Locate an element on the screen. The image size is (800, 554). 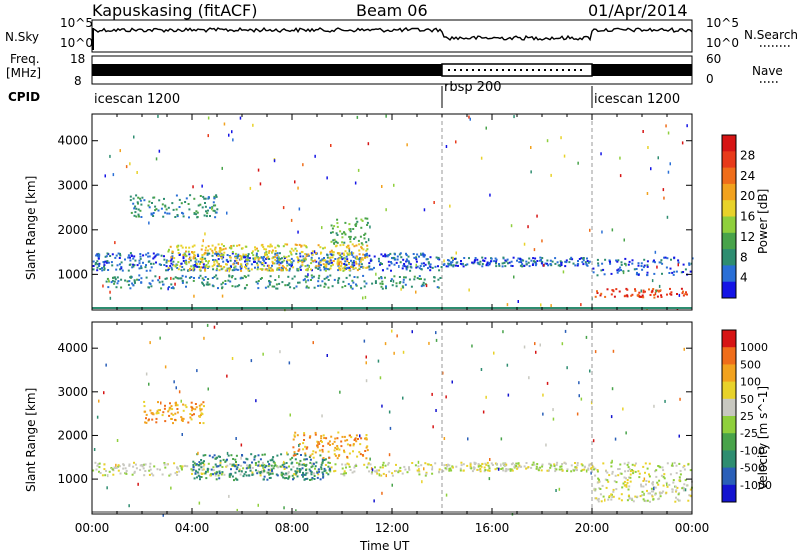
velocity-colorbar-tick: 500 is located at coordinates (750, 364).